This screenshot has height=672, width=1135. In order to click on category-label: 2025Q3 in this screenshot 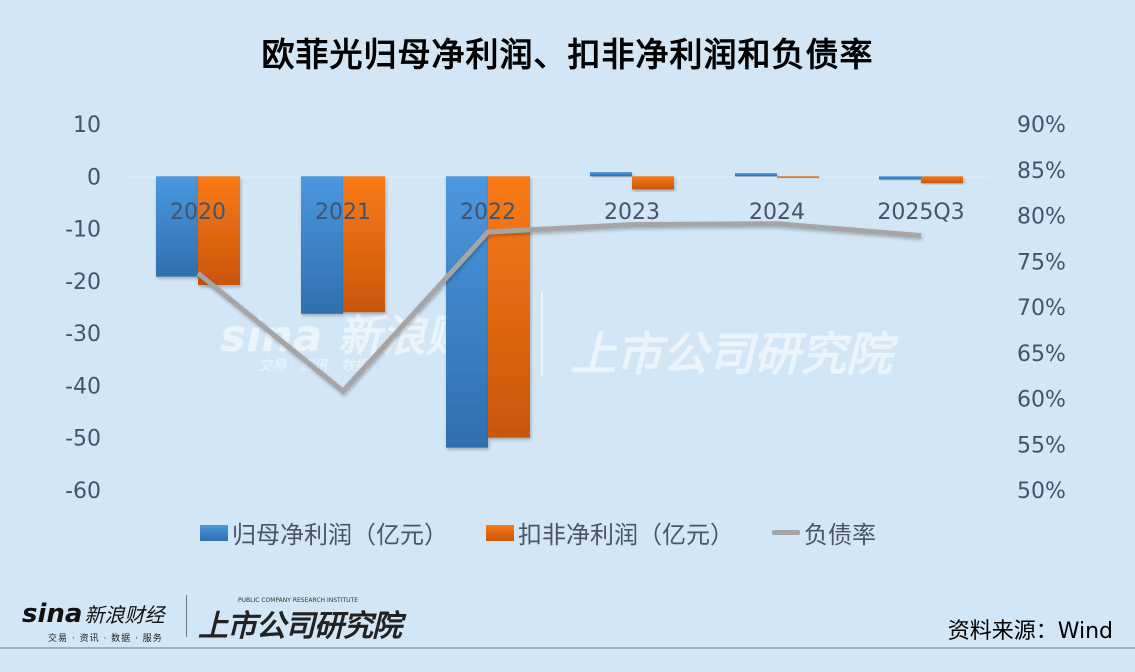, I will do `click(920, 212)`.